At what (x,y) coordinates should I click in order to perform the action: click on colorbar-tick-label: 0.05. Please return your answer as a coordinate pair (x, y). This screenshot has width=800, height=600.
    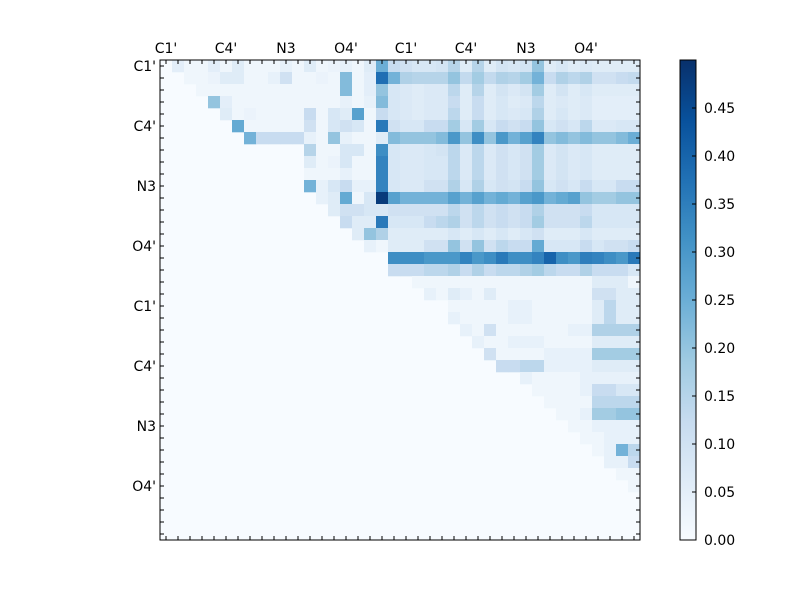
    Looking at the image, I should click on (719, 493).